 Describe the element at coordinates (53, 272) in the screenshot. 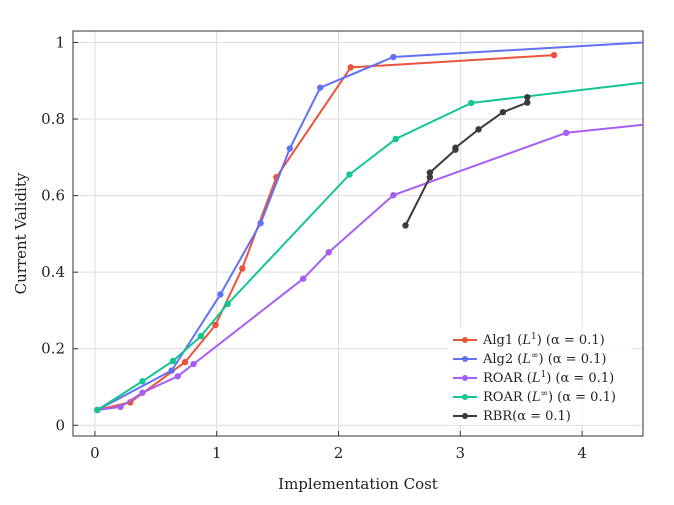

I see `y-tick-label: 0.4` at that location.